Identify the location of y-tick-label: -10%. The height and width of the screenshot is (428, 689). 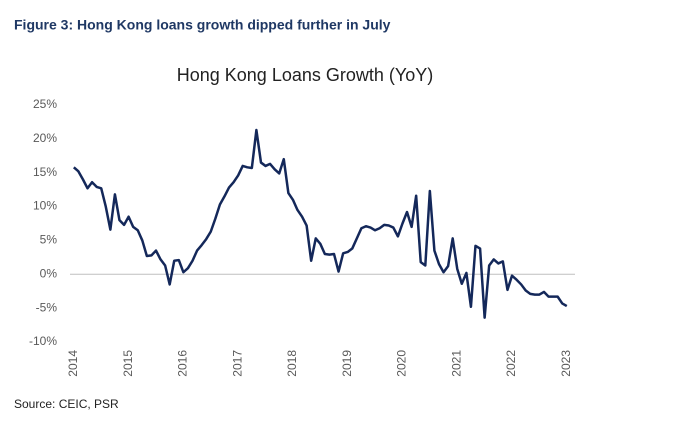
(43, 341).